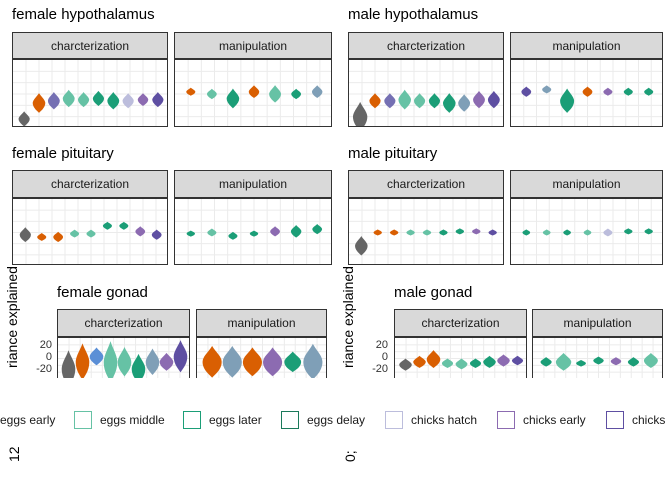 This screenshot has width=672, height=480. What do you see at coordinates (586, 231) in the screenshot?
I see `violin-plot-male-pituitary-manipulation` at bounding box center [586, 231].